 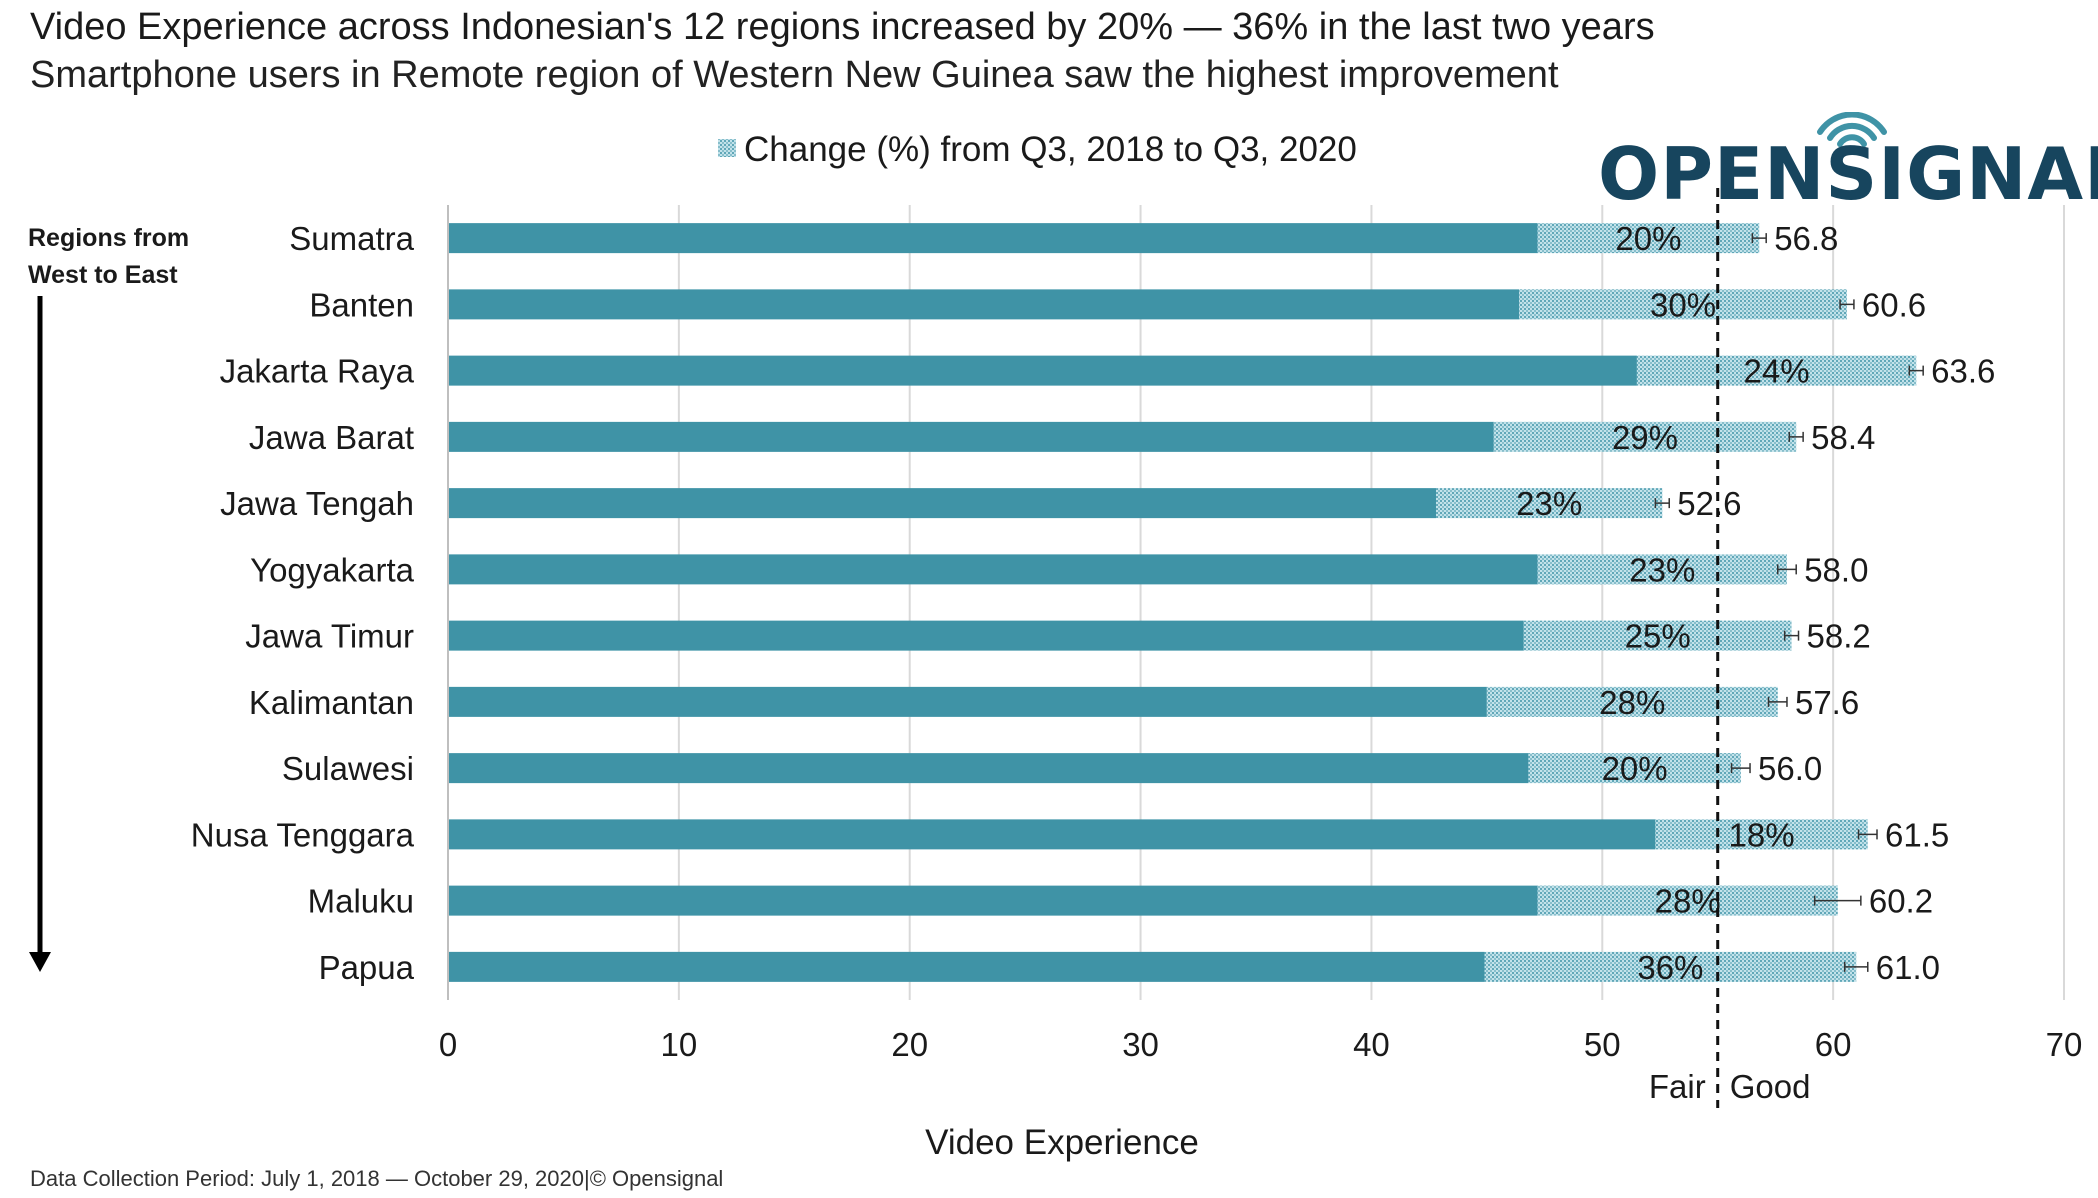 I want to click on region-label: Jakarta Raya, so click(x=317, y=371).